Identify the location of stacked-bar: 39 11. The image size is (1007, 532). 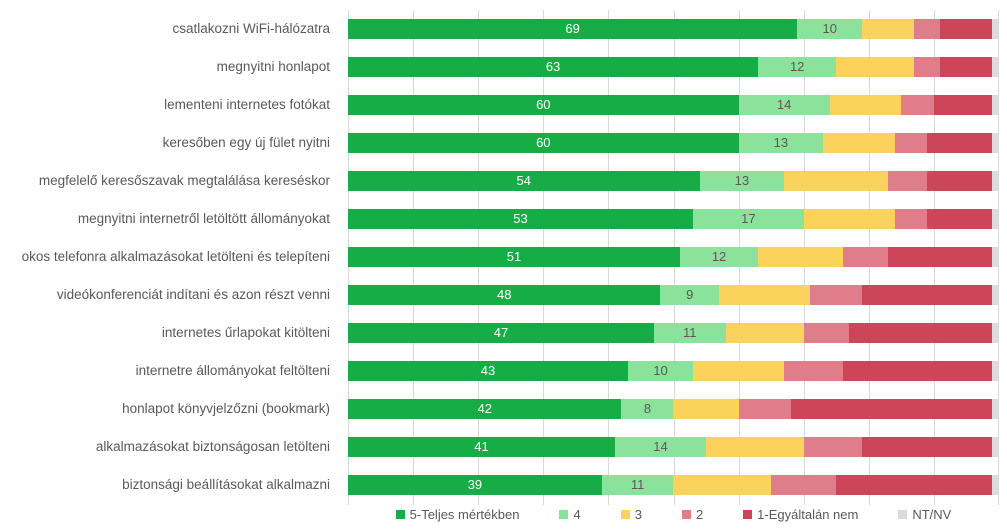
(673, 485).